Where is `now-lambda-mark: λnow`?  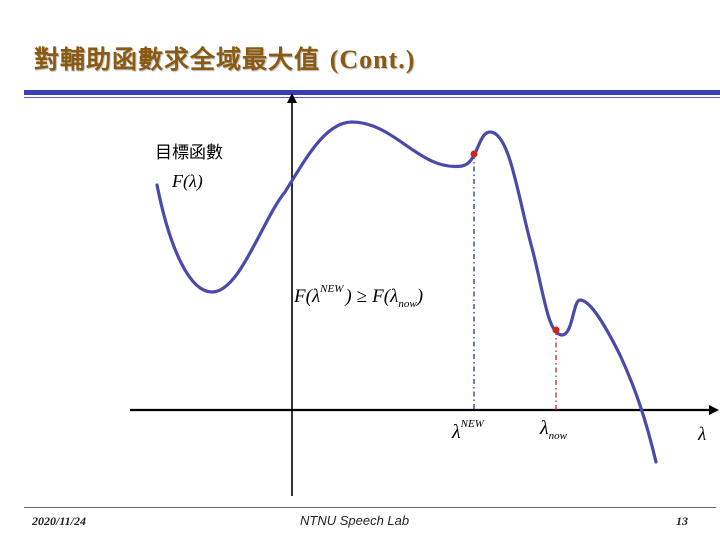
now-lambda-mark: λnow is located at coordinates (553, 429).